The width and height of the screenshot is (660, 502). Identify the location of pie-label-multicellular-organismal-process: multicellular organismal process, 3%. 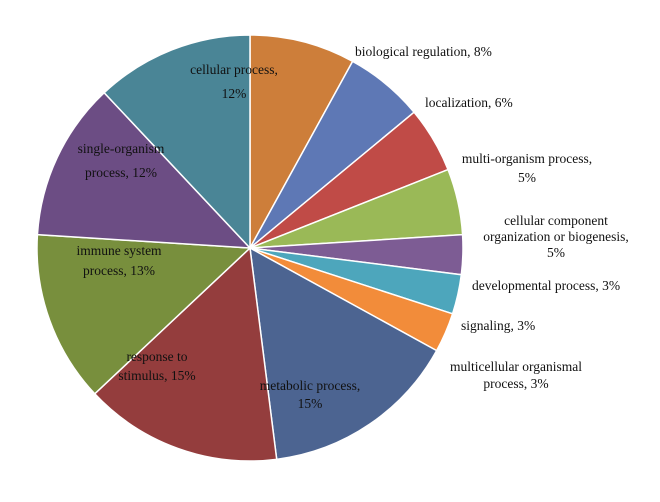
(516, 375).